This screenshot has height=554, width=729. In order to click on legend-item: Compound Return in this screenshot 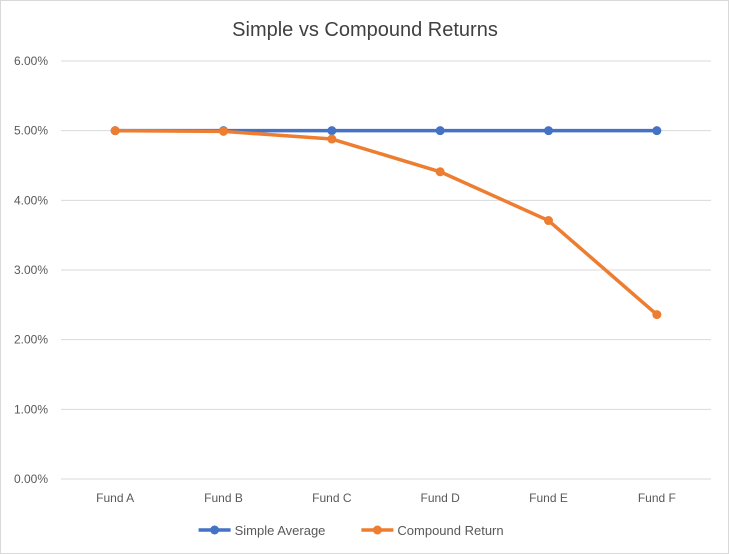, I will do `click(432, 530)`.